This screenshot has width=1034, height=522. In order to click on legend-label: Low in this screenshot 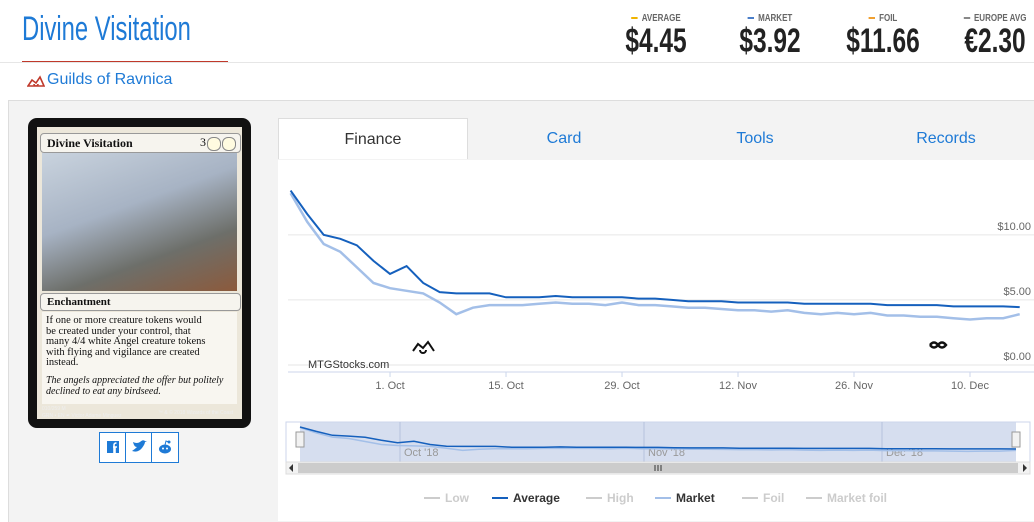, I will do `click(457, 498)`.